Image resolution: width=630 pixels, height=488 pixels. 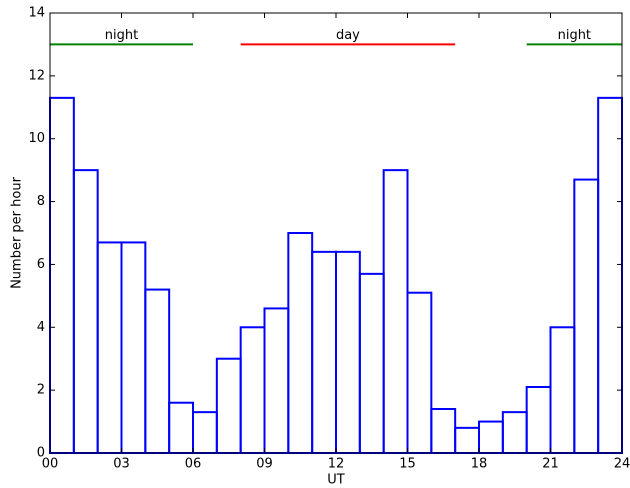 What do you see at coordinates (550, 464) in the screenshot?
I see `x-tick-label: 21` at bounding box center [550, 464].